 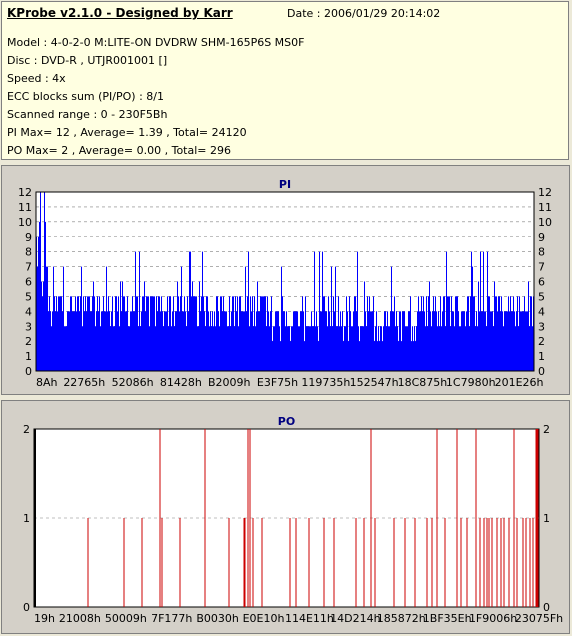 What do you see at coordinates (120, 13) in the screenshot?
I see `app-title: KProbe v2.1.0 - Designed by Karr` at bounding box center [120, 13].